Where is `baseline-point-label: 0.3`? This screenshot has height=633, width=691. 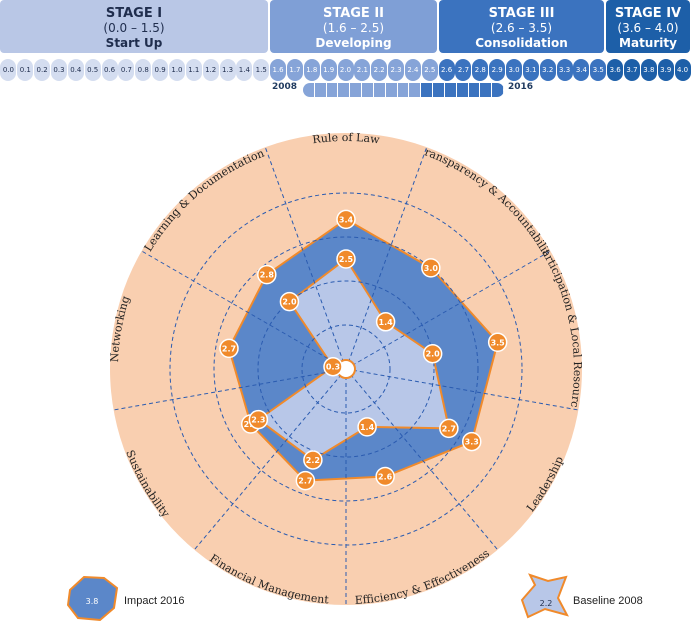 baseline-point-label: 0.3 is located at coordinates (333, 367).